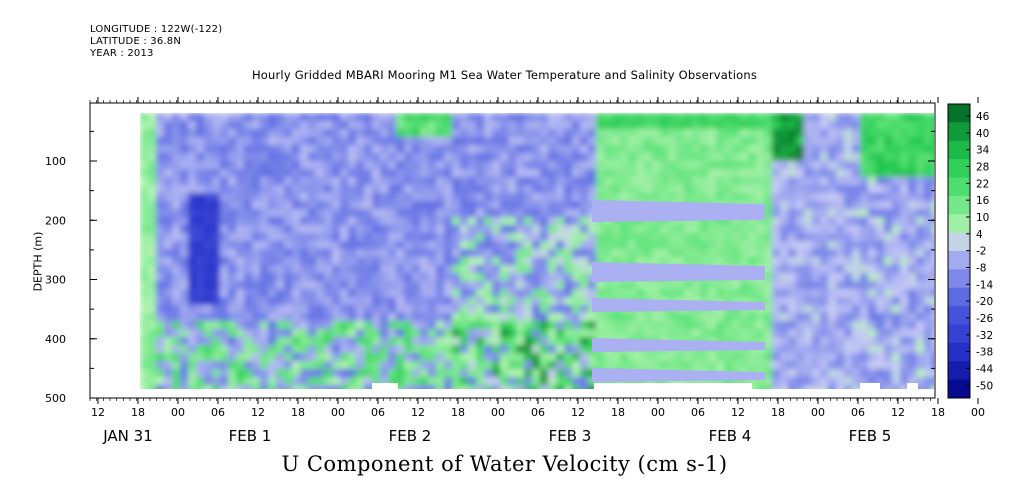  What do you see at coordinates (858, 412) in the screenshot?
I see `x-tick-label: 06` at bounding box center [858, 412].